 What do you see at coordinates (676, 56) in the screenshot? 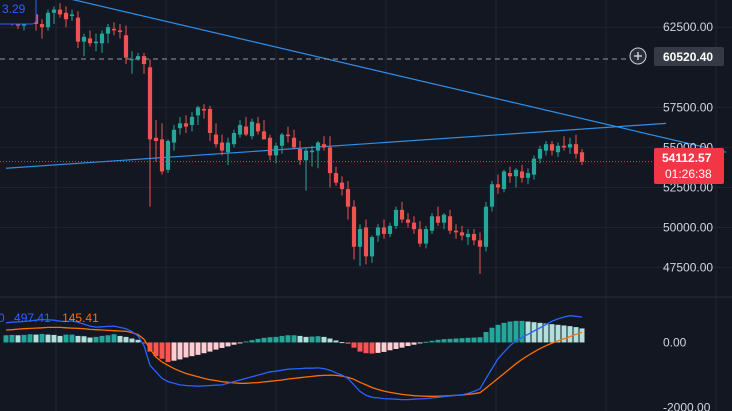
I see `horizontal-line-tag: 60520.40` at bounding box center [676, 56].